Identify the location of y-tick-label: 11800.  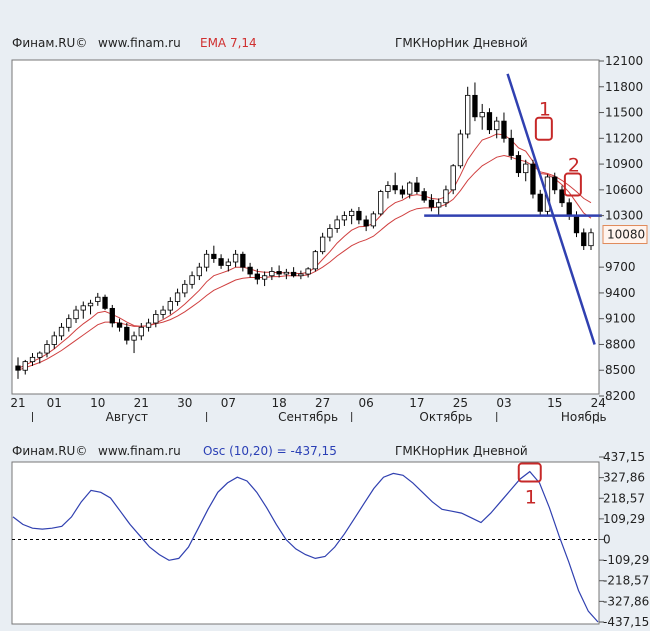
(624, 87).